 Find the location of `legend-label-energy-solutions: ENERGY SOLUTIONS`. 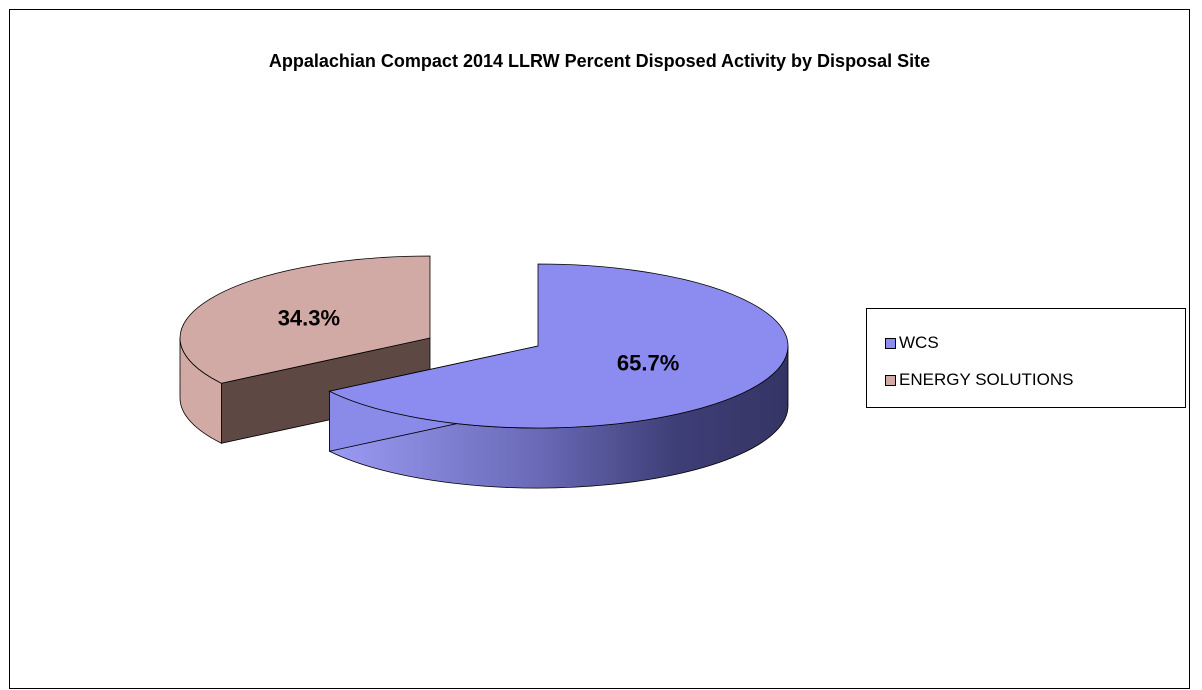

legend-label-energy-solutions: ENERGY SOLUTIONS is located at coordinates (986, 379).